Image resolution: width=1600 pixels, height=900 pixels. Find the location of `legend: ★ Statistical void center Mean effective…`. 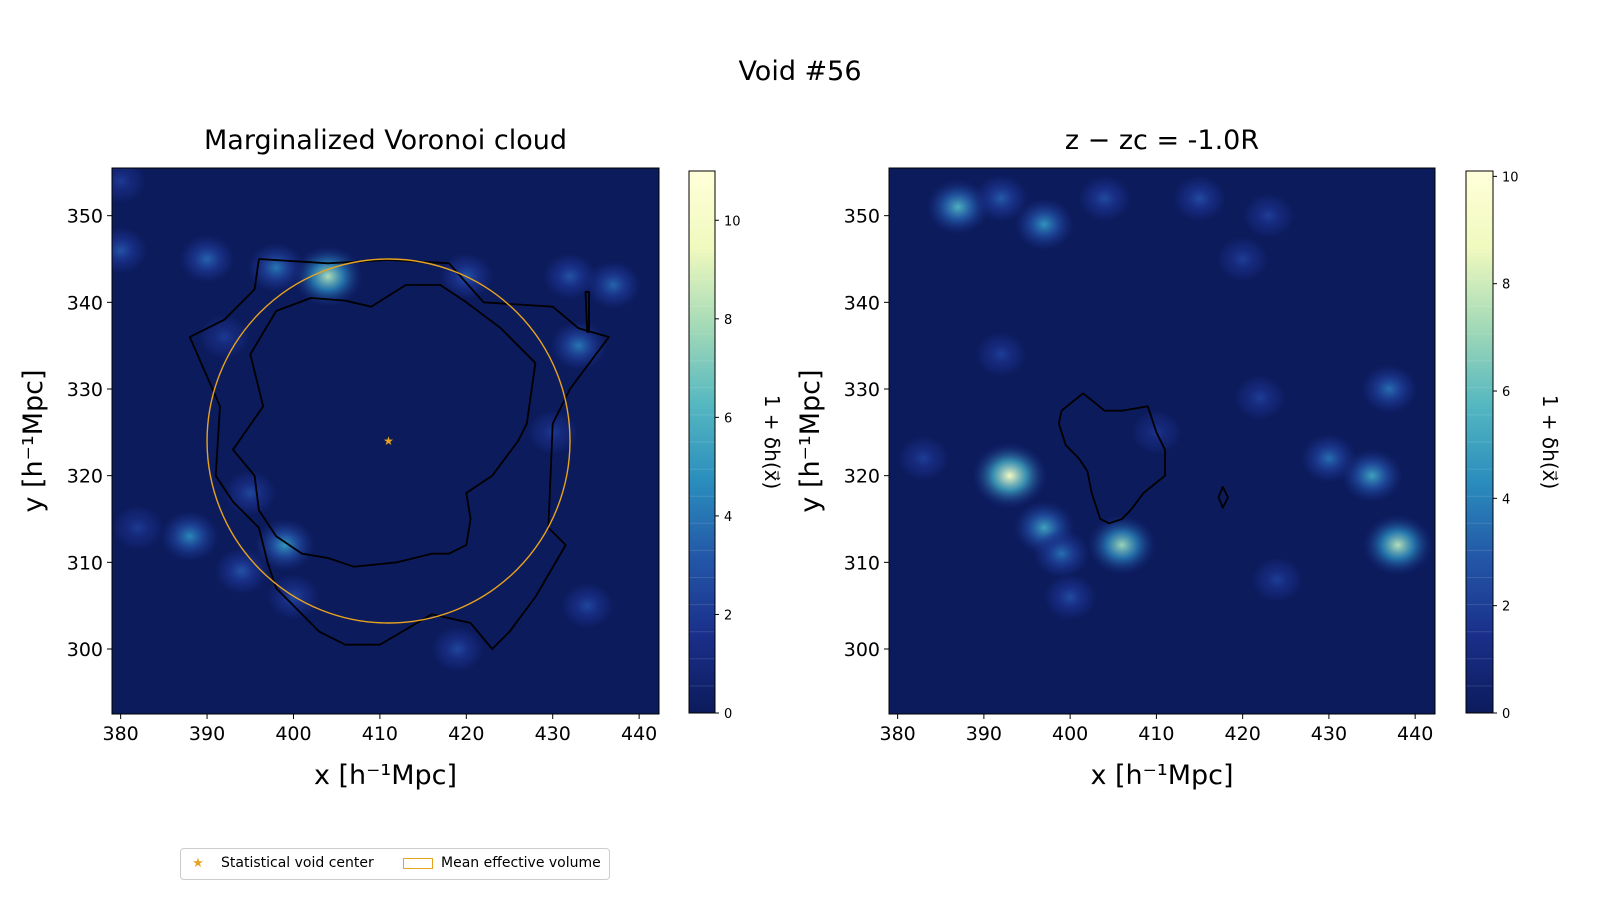

legend: ★ Statistical void center Mean effective… is located at coordinates (395, 864).